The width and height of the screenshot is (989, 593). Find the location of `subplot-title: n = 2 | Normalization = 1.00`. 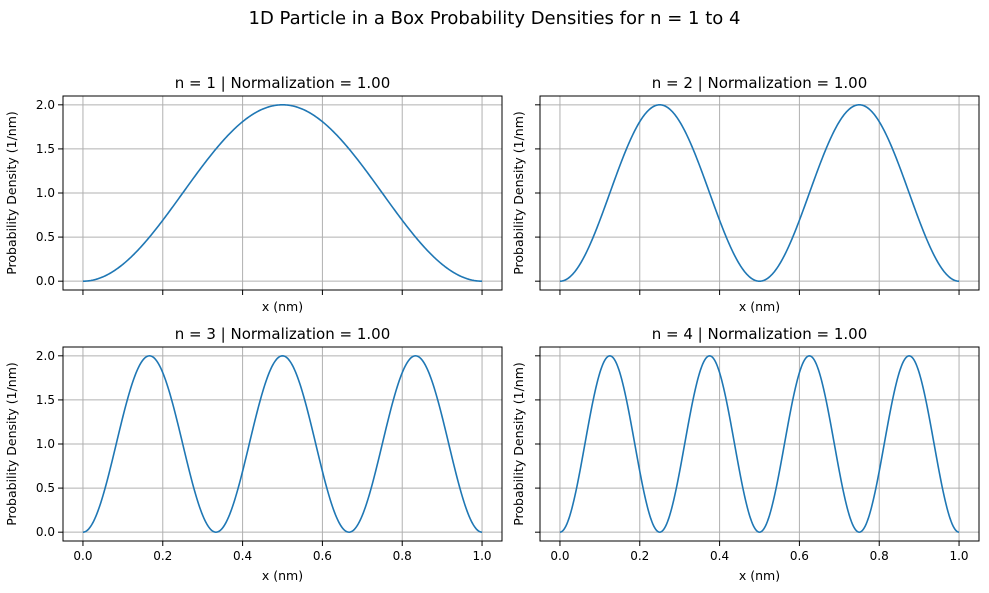

subplot-title: n = 2 | Normalization = 1.00 is located at coordinates (760, 83).